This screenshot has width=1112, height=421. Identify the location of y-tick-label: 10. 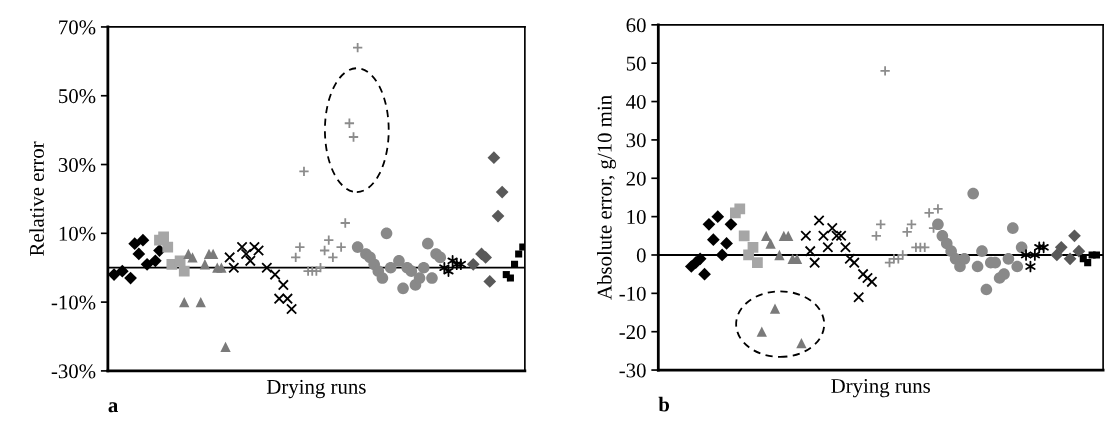
(636, 217).